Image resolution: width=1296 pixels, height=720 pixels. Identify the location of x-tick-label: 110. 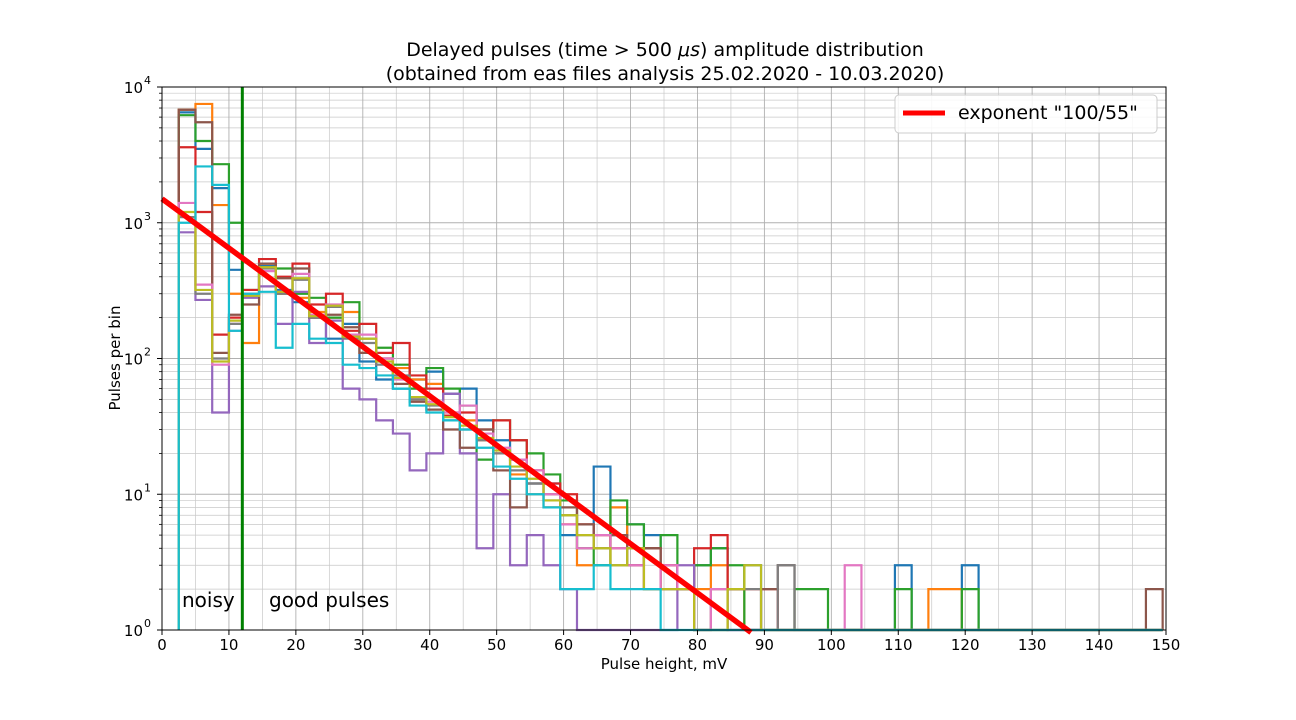
(898, 645).